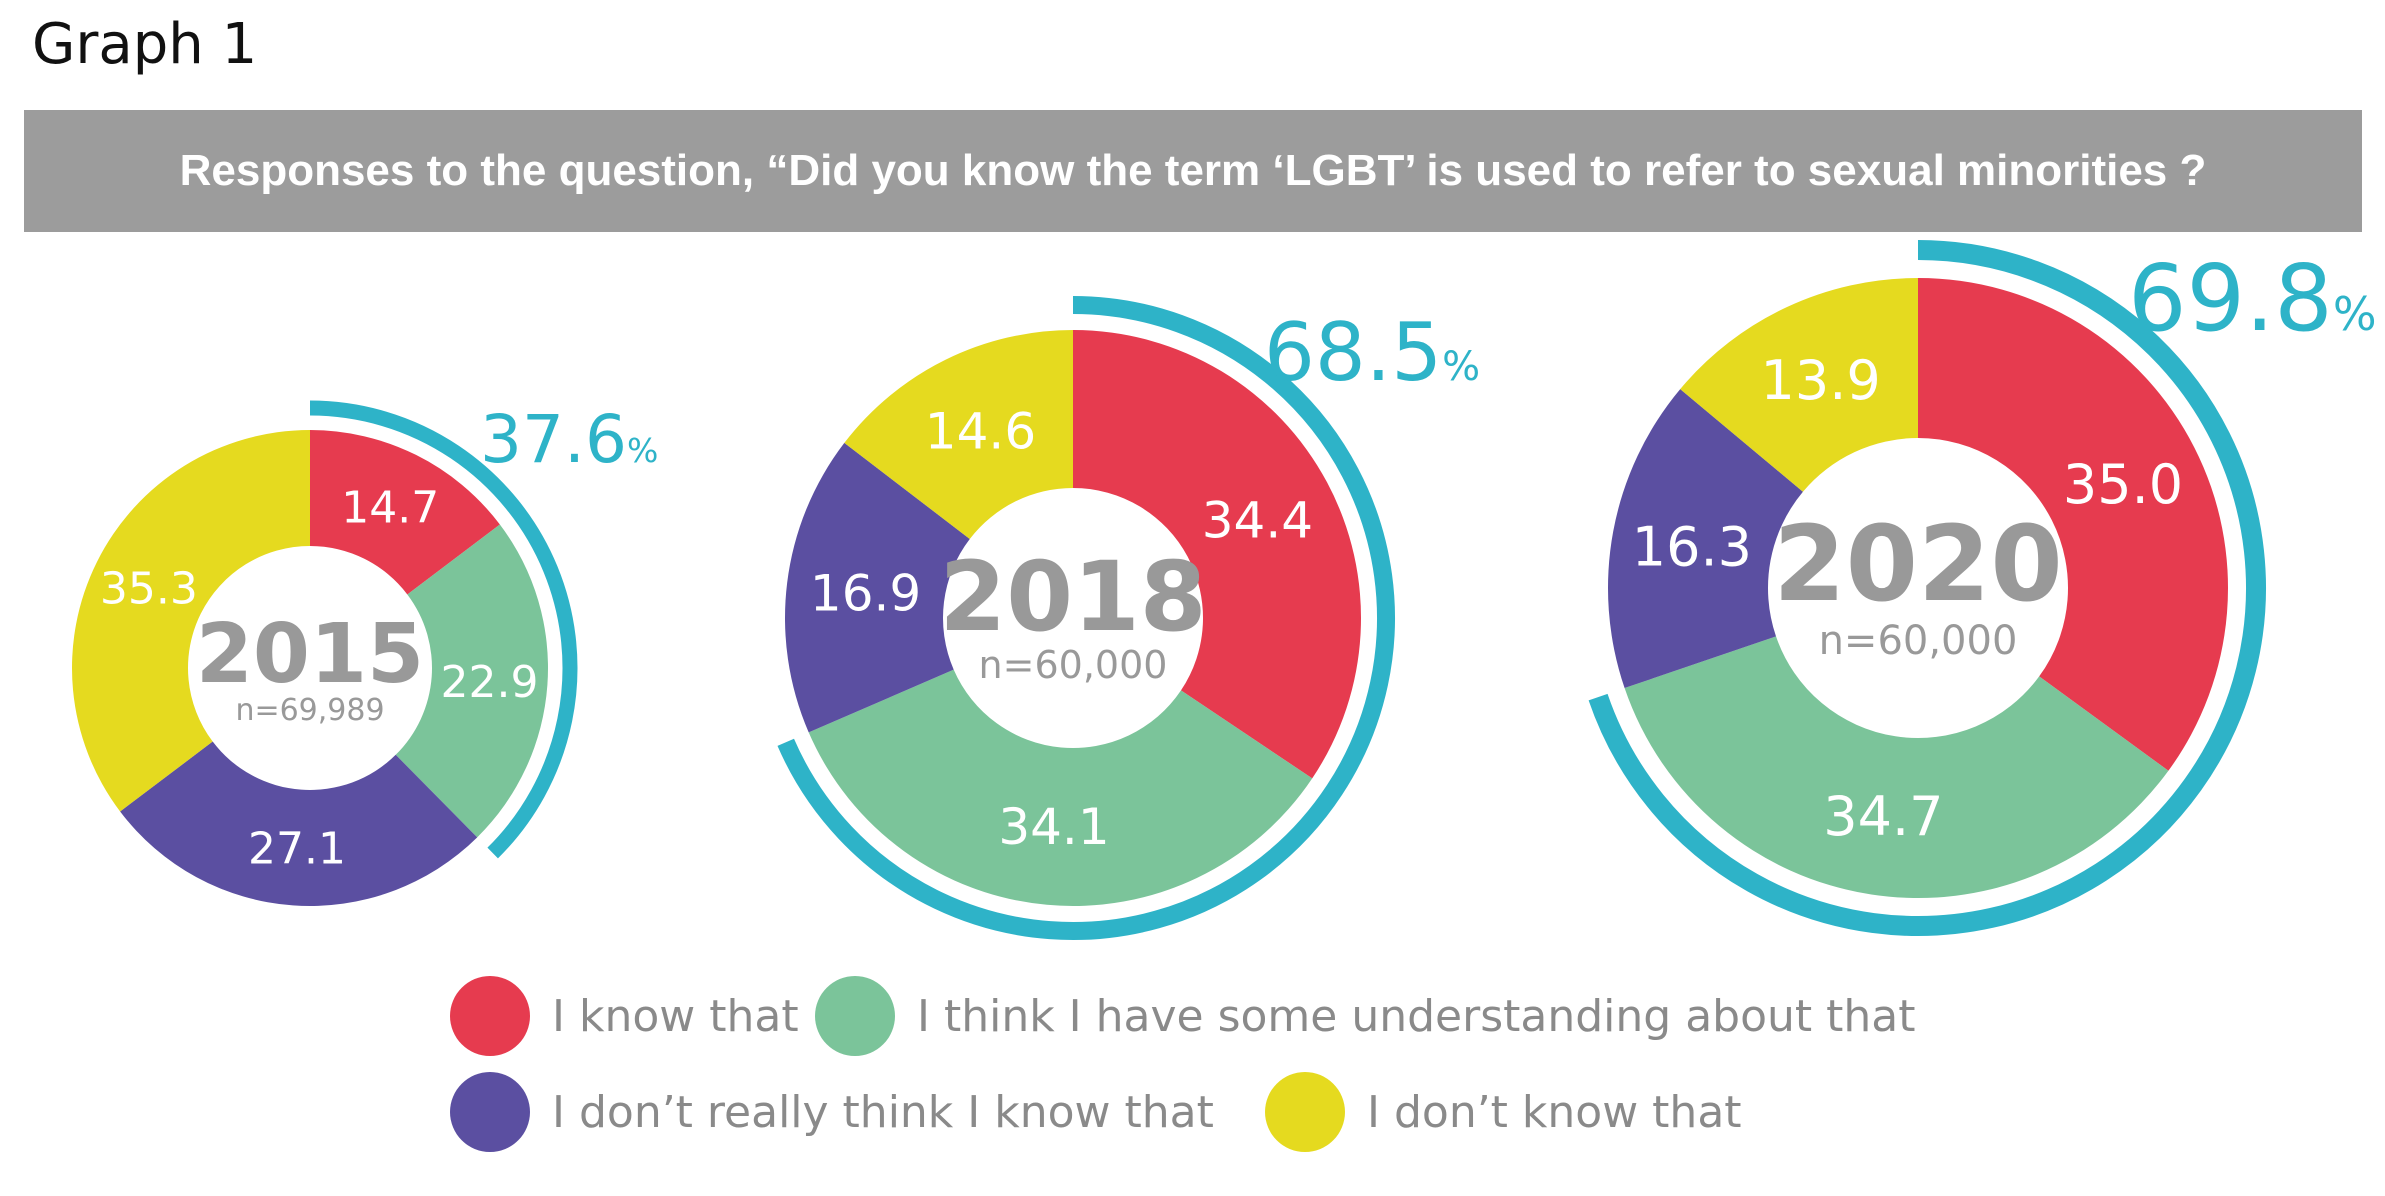 This screenshot has width=2385, height=1196. I want to click on highlight-arc-2018, so click(1086, 618).